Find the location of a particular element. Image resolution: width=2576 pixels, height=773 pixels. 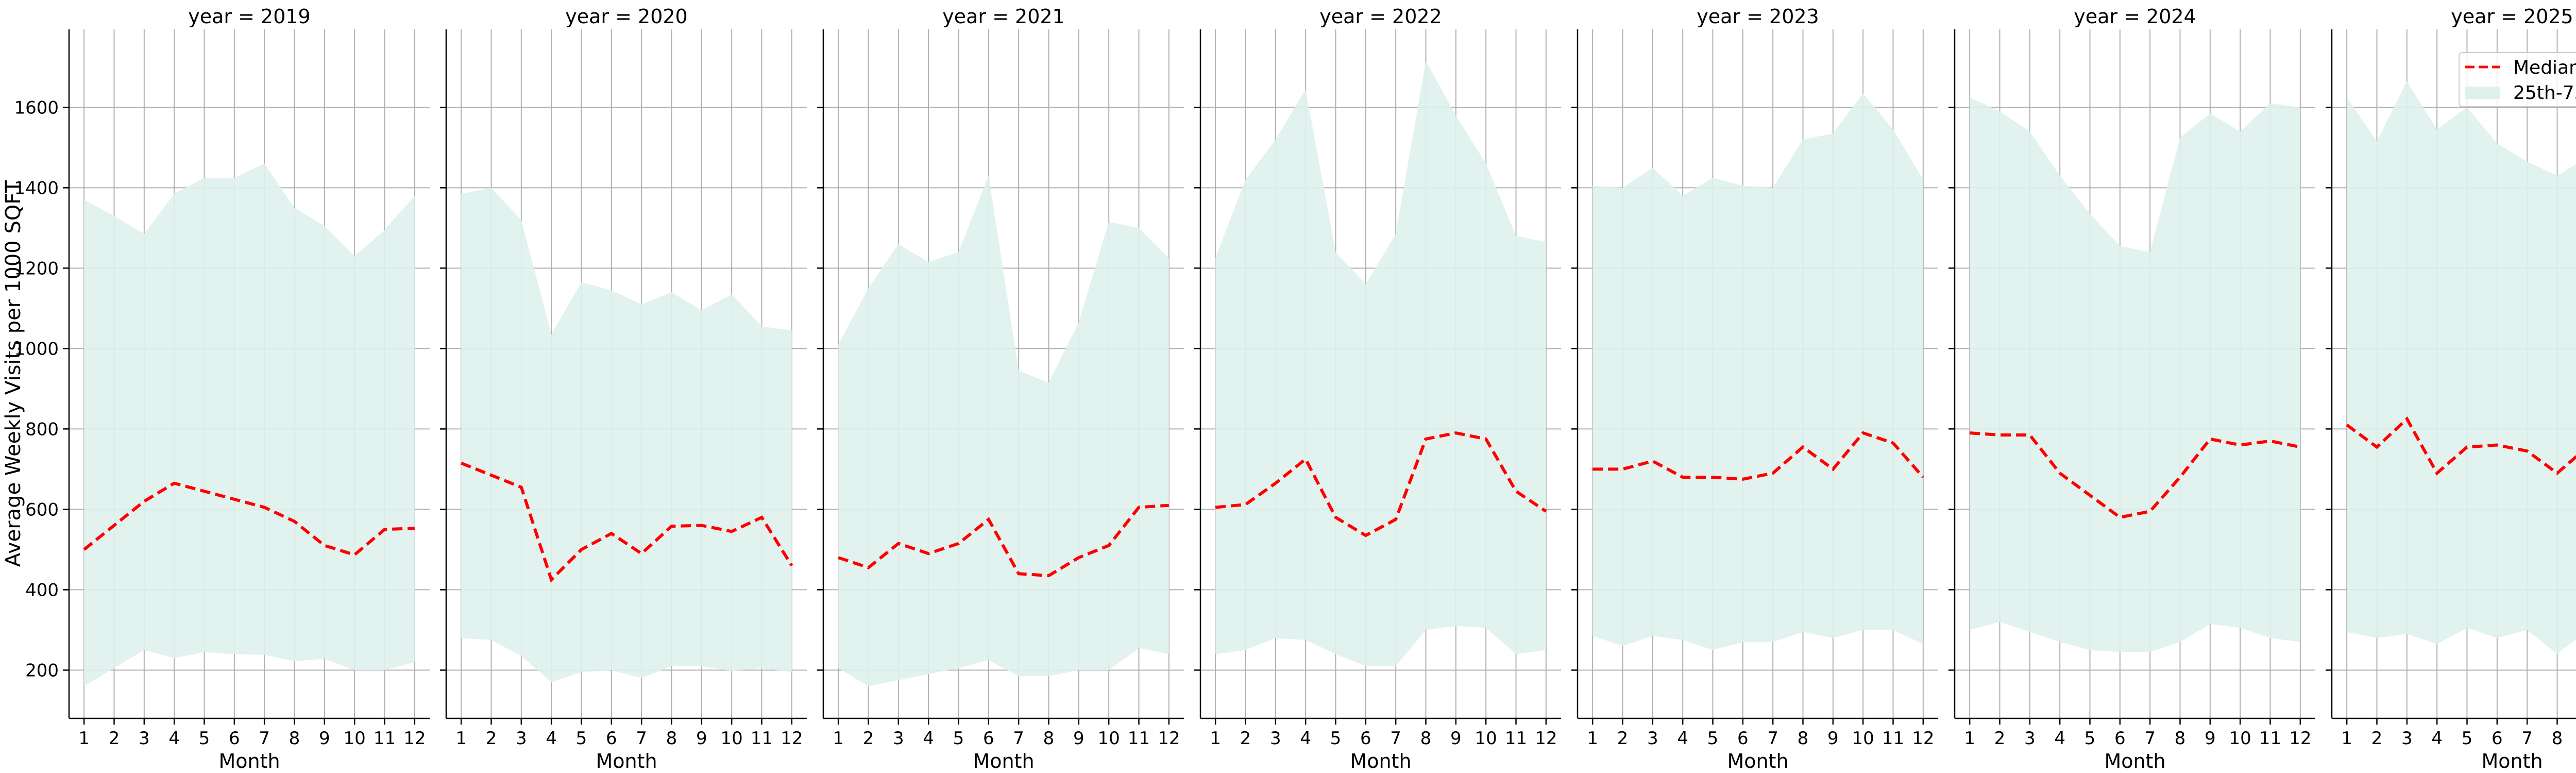

y-tick-label: 600 is located at coordinates (42, 509).